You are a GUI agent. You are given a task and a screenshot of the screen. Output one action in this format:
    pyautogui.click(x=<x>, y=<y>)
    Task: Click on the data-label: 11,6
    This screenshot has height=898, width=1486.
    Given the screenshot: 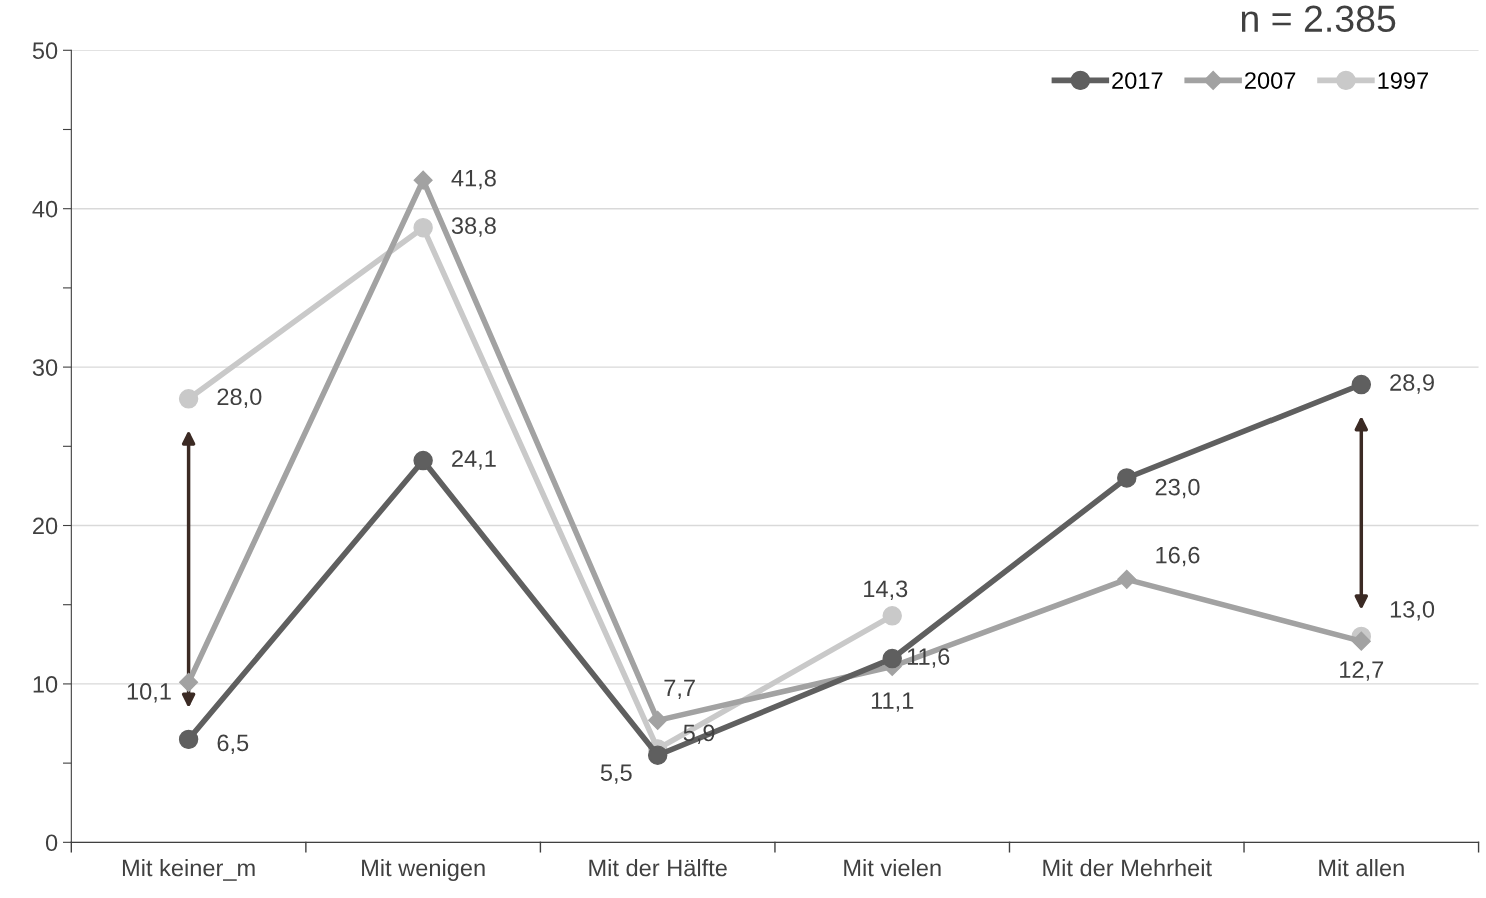 What is the action you would take?
    pyautogui.click(x=928, y=658)
    